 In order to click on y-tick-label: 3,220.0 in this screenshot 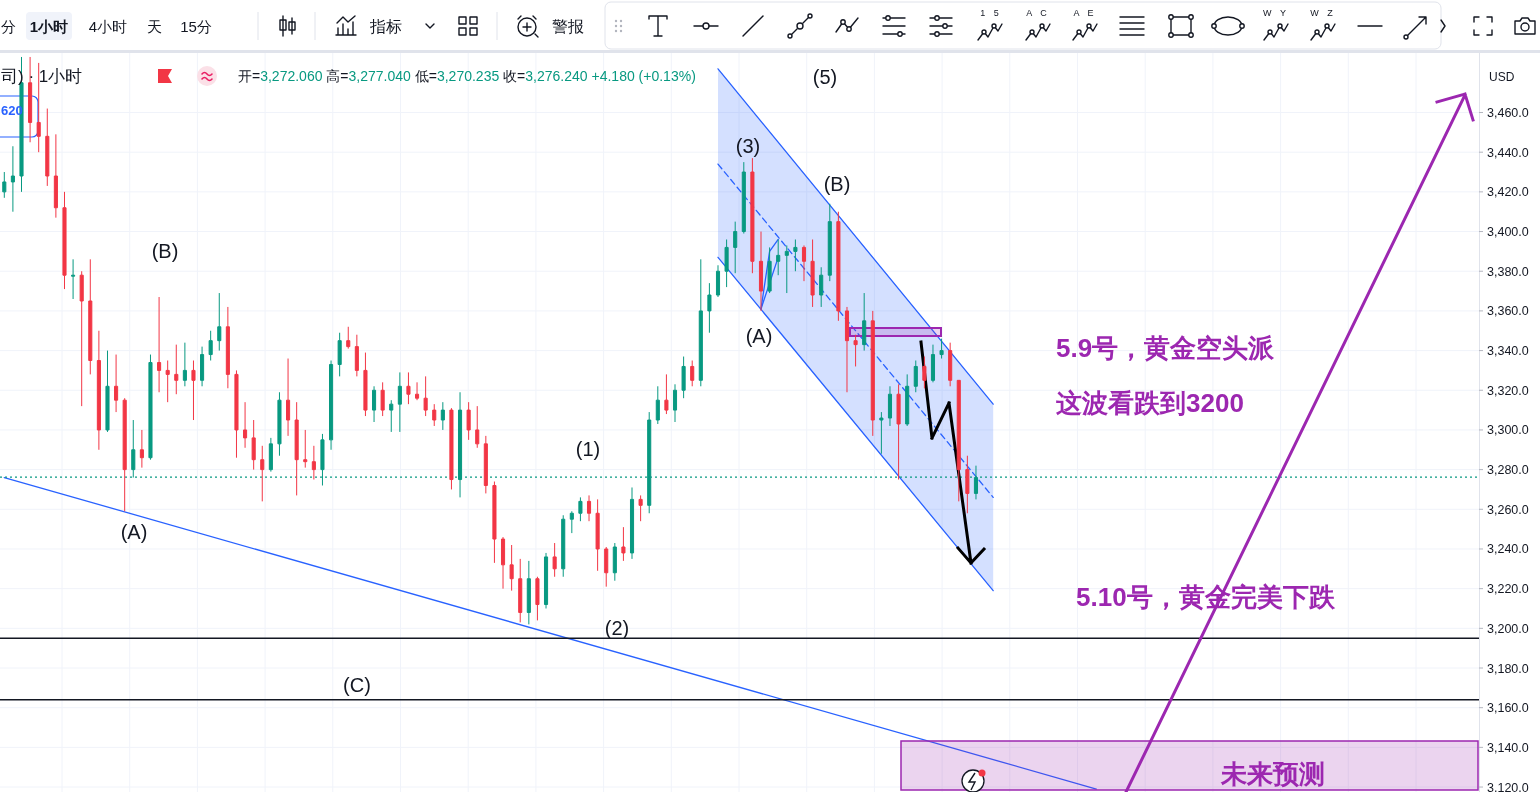, I will do `click(1508, 589)`.